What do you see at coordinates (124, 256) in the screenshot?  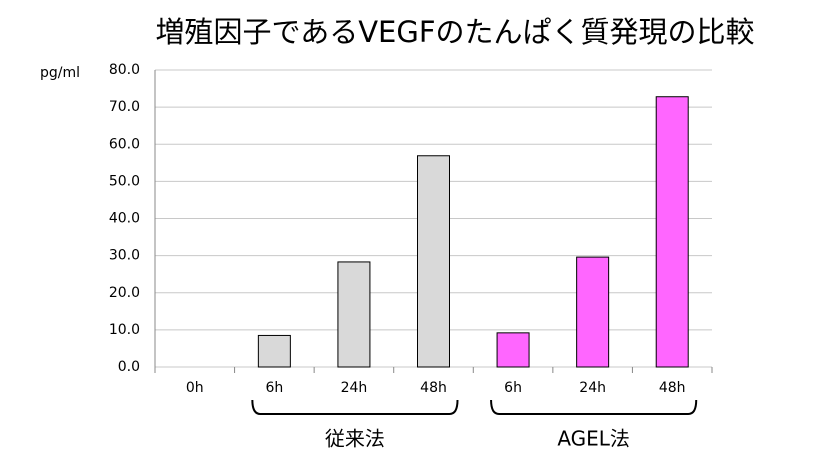 I see `y-tick-label: 30.0` at bounding box center [124, 256].